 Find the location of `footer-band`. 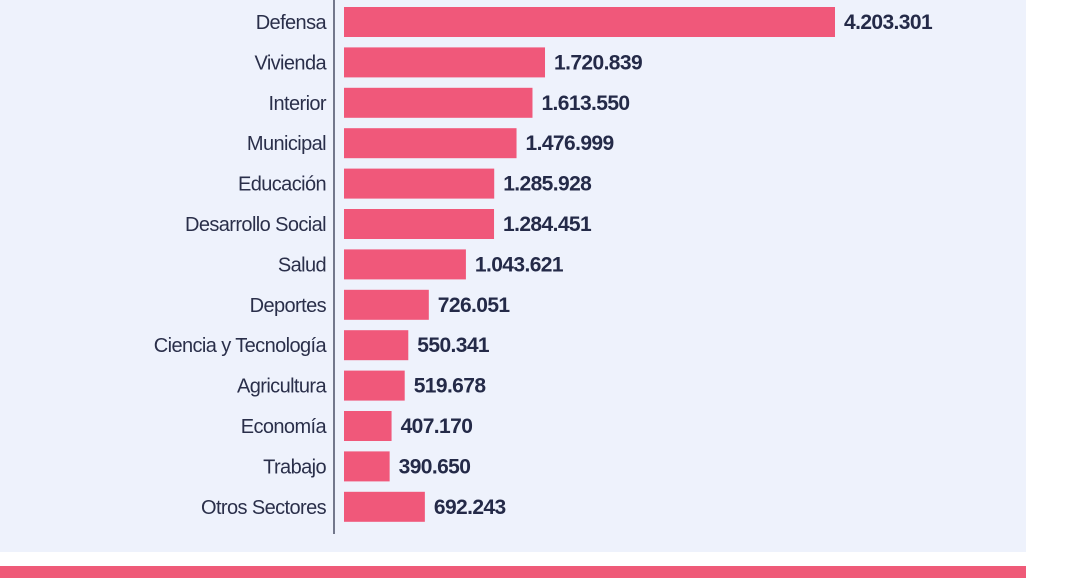

footer-band is located at coordinates (513, 572).